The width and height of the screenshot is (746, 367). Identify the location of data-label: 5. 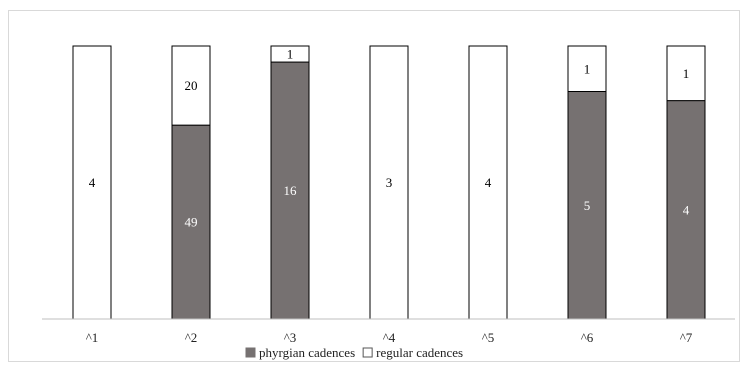
(587, 205).